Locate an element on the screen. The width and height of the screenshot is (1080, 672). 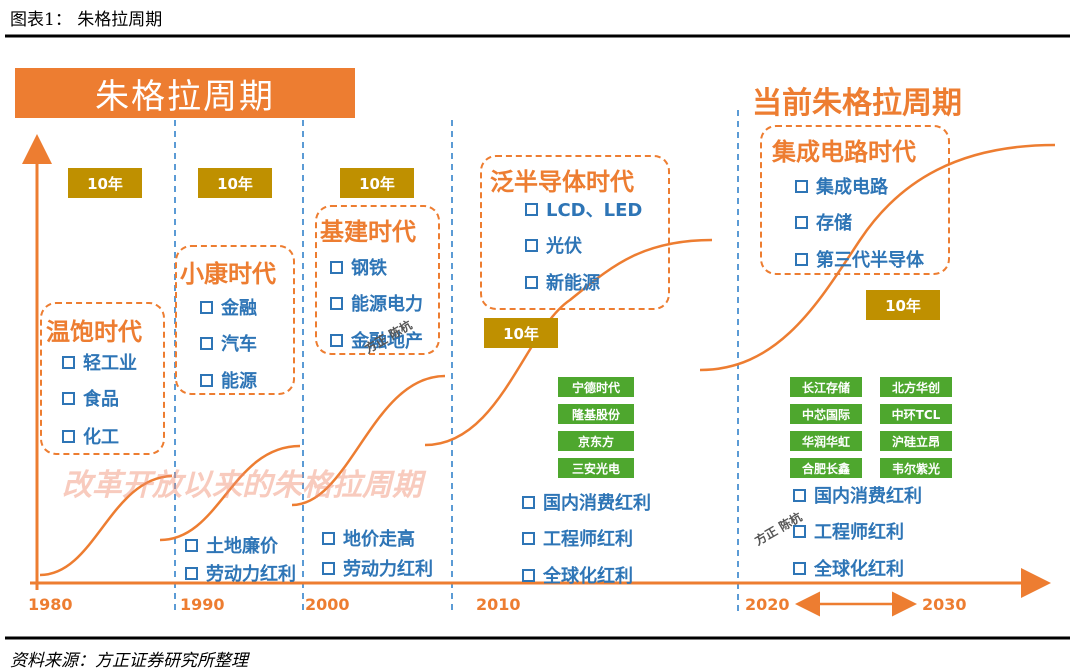
item-text: 能源 is located at coordinates (239, 381).